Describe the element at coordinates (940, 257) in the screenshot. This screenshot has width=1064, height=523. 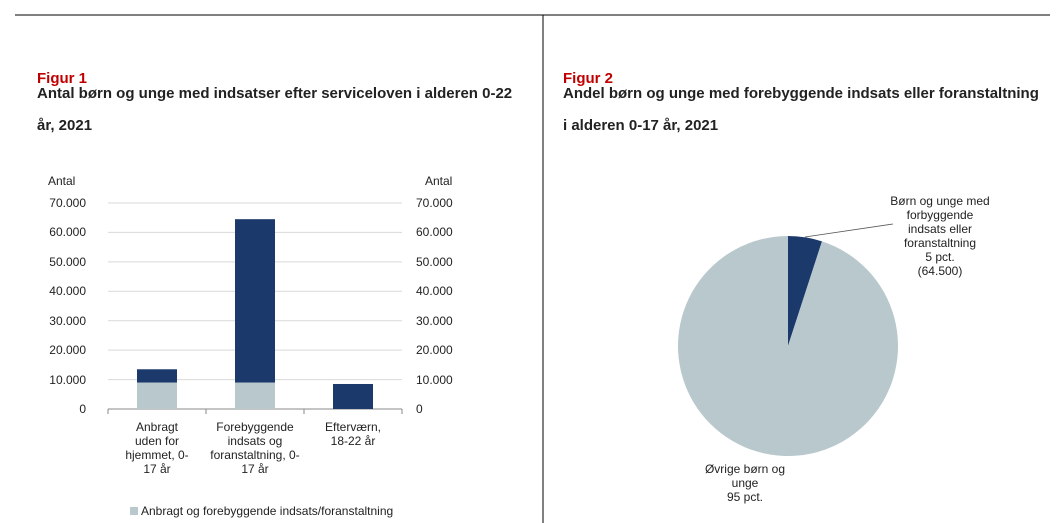
I see `slice-label-value: 5 pct.` at that location.